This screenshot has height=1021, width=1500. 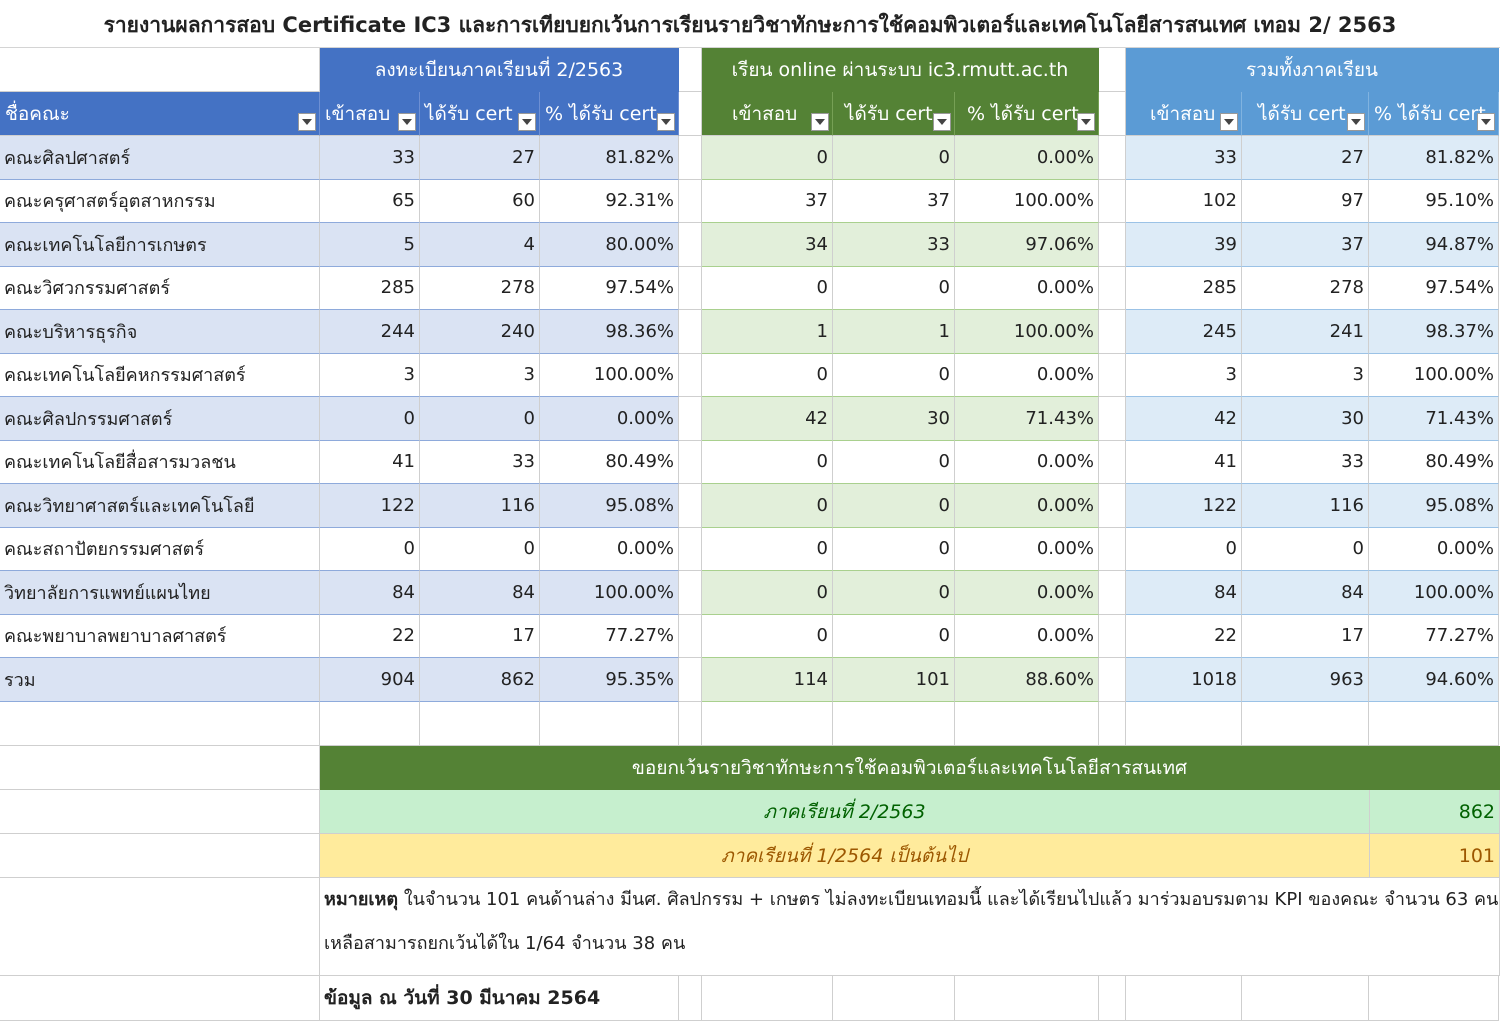 I want to click on total-value-cell: 39, so click(x=1184, y=245).